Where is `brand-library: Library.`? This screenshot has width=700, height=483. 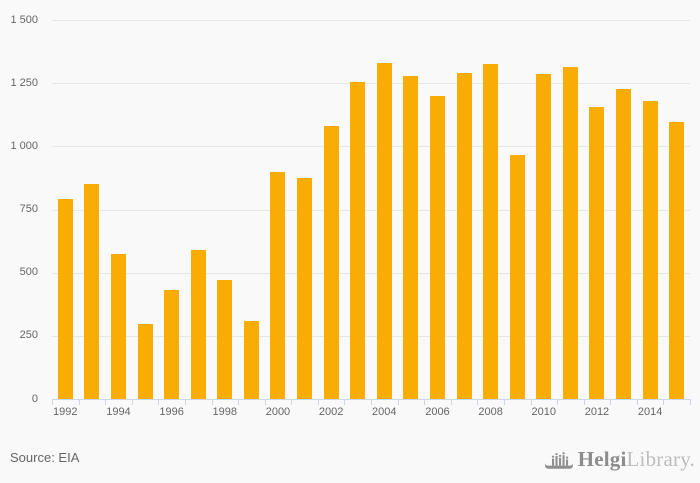
brand-library: Library. is located at coordinates (660, 459).